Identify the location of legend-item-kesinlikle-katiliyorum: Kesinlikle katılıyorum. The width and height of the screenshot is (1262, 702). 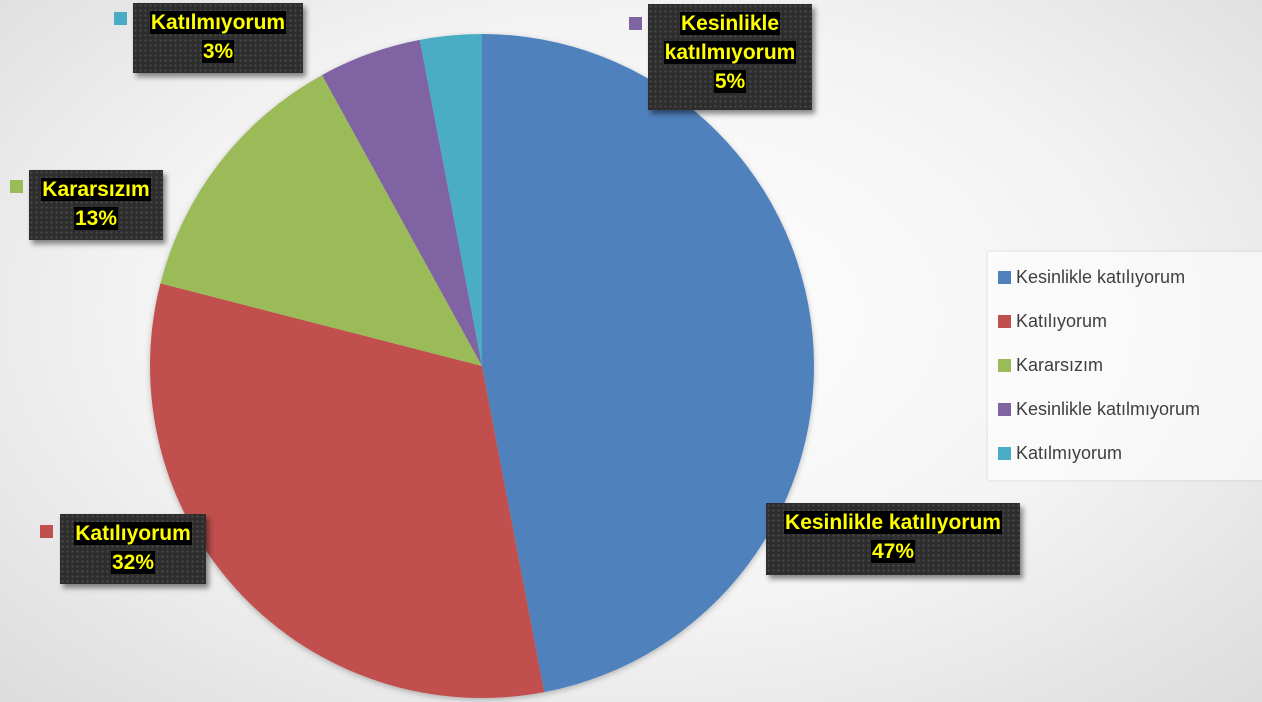
(1091, 277).